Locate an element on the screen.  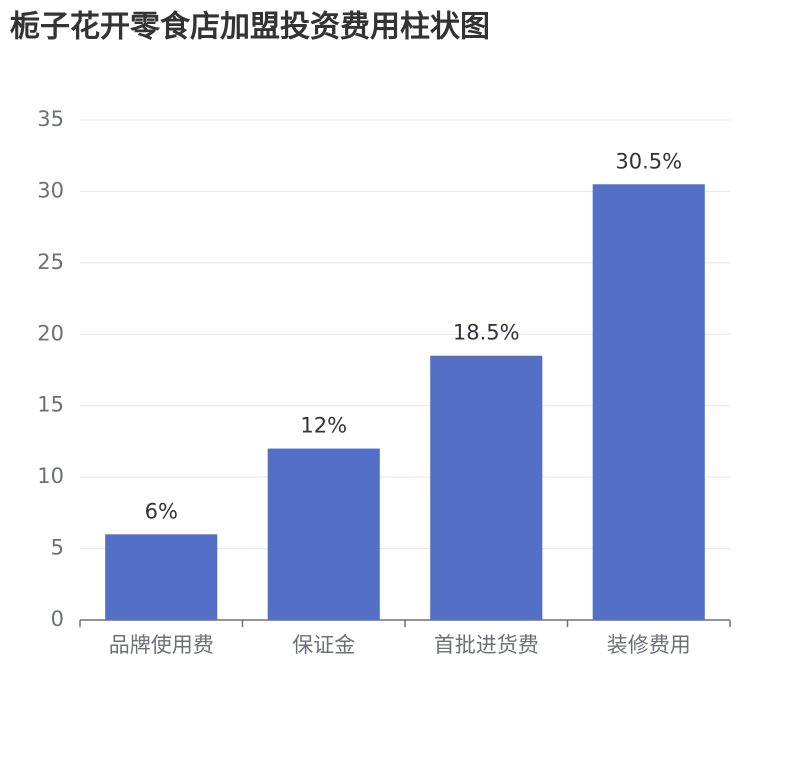
y-tick-label: 25 is located at coordinates (50, 262).